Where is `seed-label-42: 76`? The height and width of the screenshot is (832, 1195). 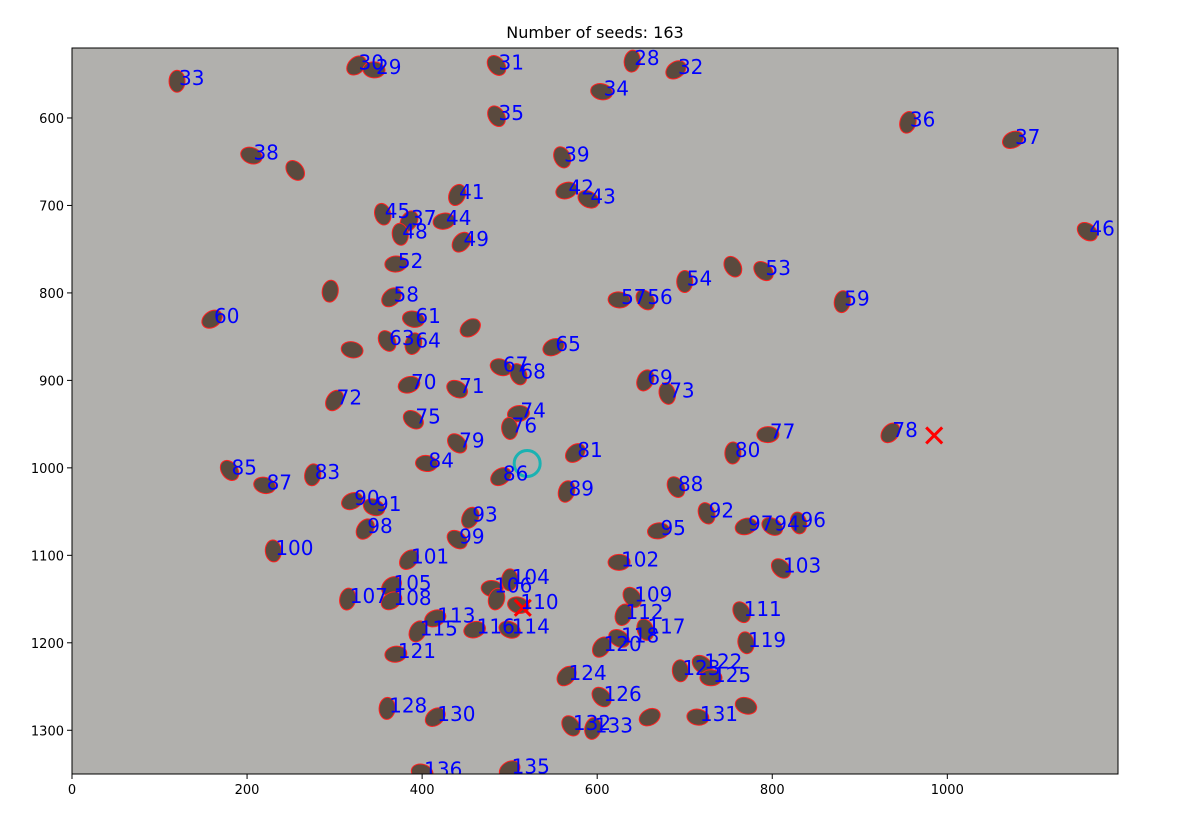
seed-label-42: 76 is located at coordinates (524, 425).